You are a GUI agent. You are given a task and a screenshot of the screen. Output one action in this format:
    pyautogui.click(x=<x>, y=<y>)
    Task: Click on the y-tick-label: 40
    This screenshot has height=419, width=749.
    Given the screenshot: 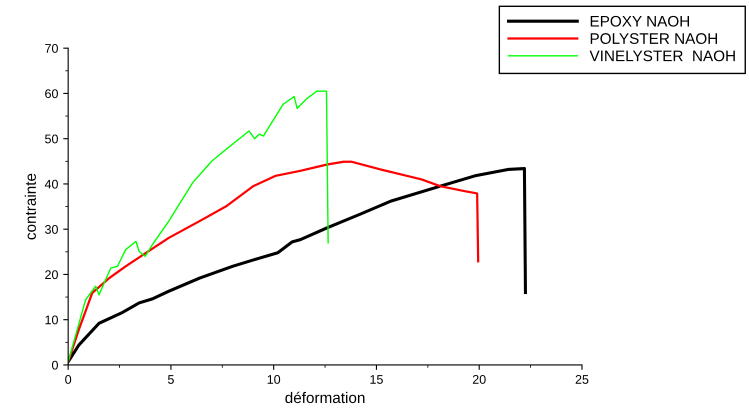 What is the action you would take?
    pyautogui.click(x=51, y=184)
    